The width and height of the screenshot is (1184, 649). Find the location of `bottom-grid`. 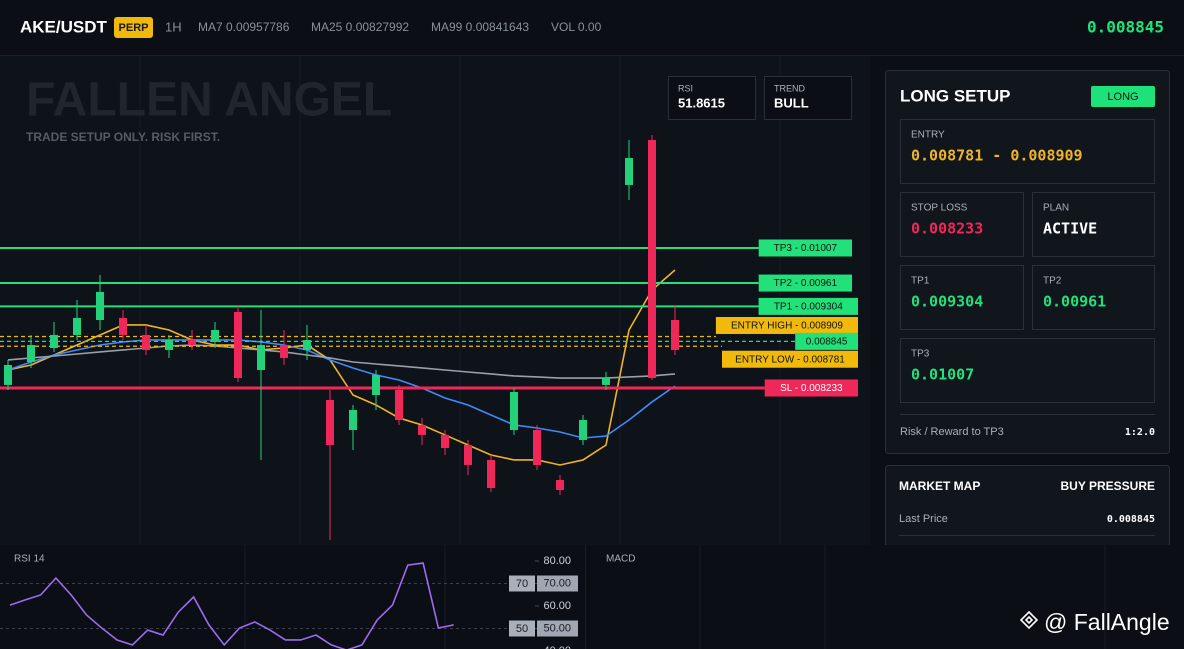

bottom-grid is located at coordinates (675, 597).